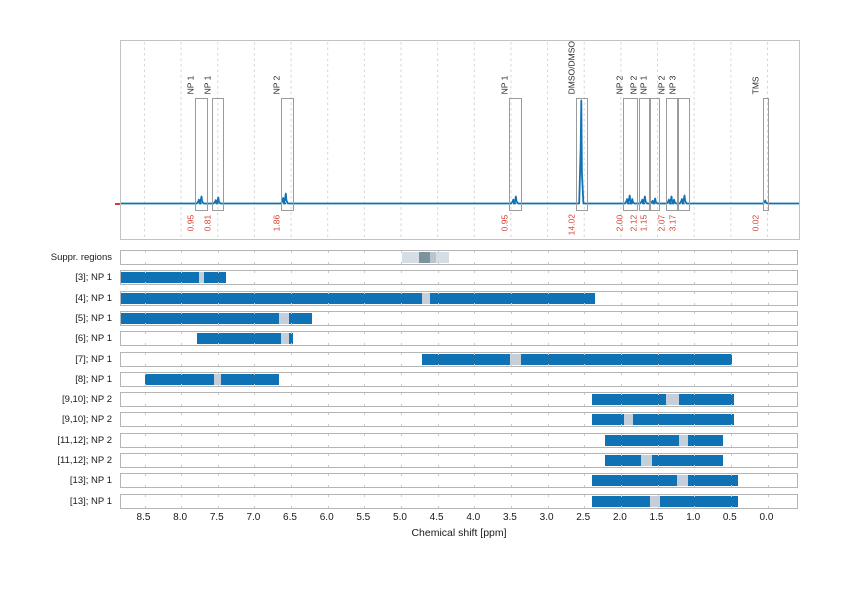 The width and height of the screenshot is (842, 595). I want to click on row-label: [7]; NP 1, so click(93, 359).